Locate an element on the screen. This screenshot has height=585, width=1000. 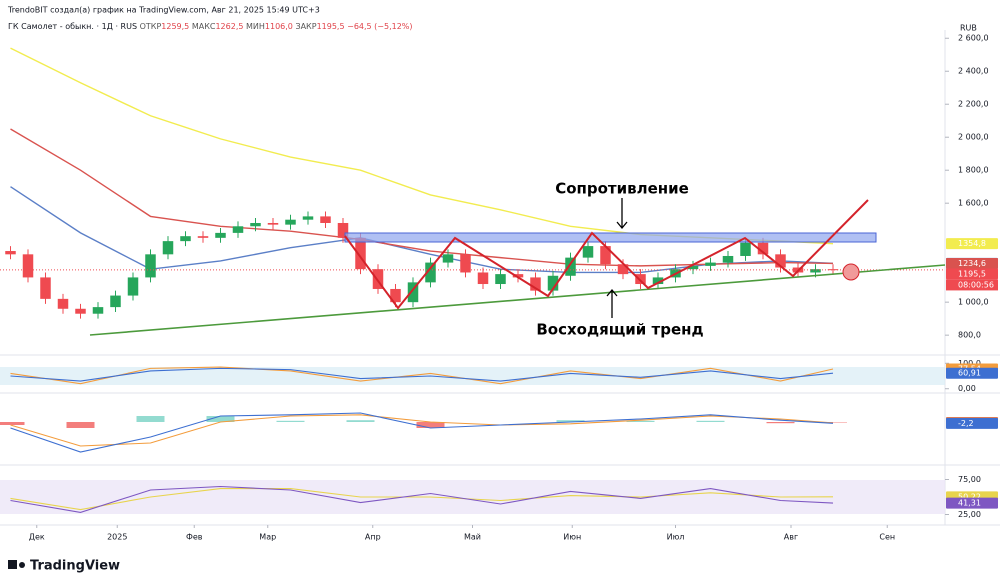
price-label: 41,31 is located at coordinates (969, 503).